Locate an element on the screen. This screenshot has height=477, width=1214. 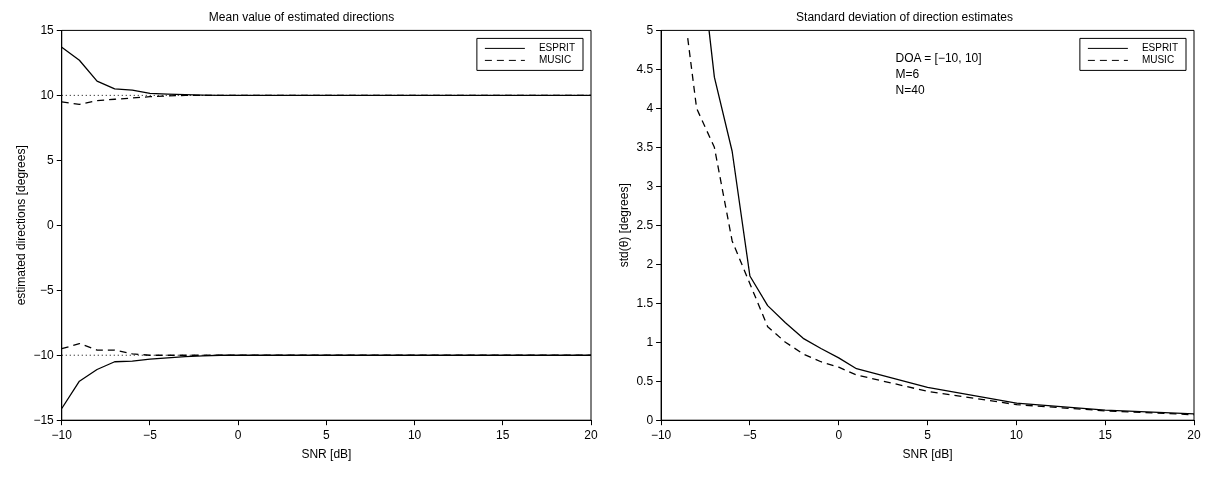
y-tick-label: 3 is located at coordinates (650, 185).